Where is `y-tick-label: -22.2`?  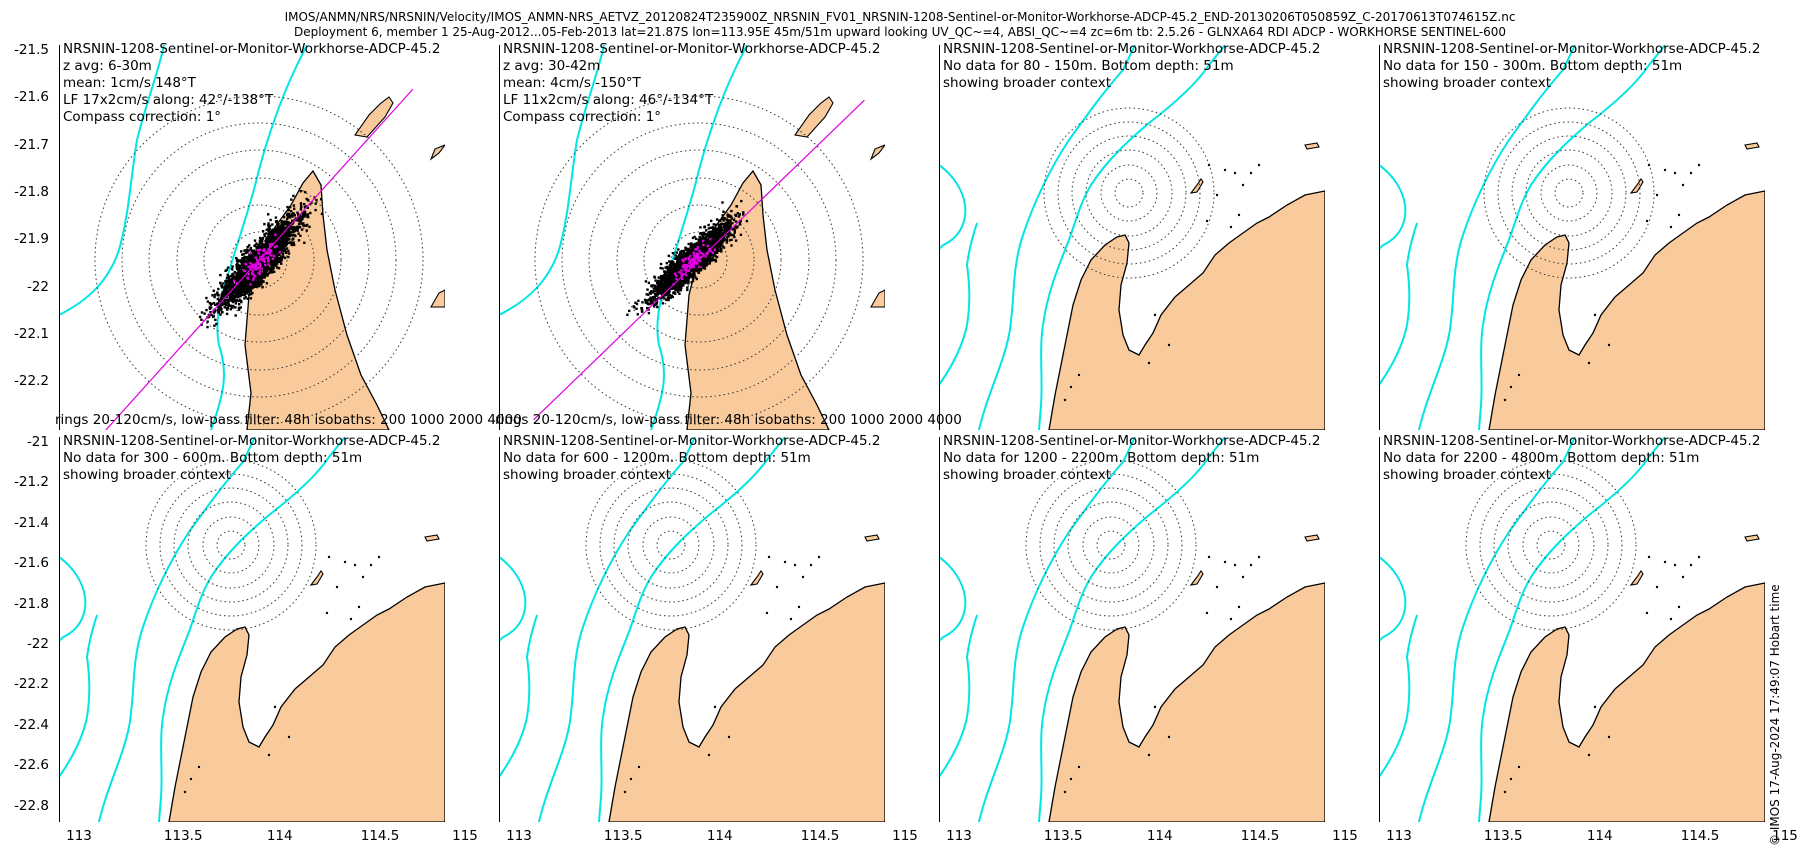 y-tick-label: -22.2 is located at coordinates (31, 381).